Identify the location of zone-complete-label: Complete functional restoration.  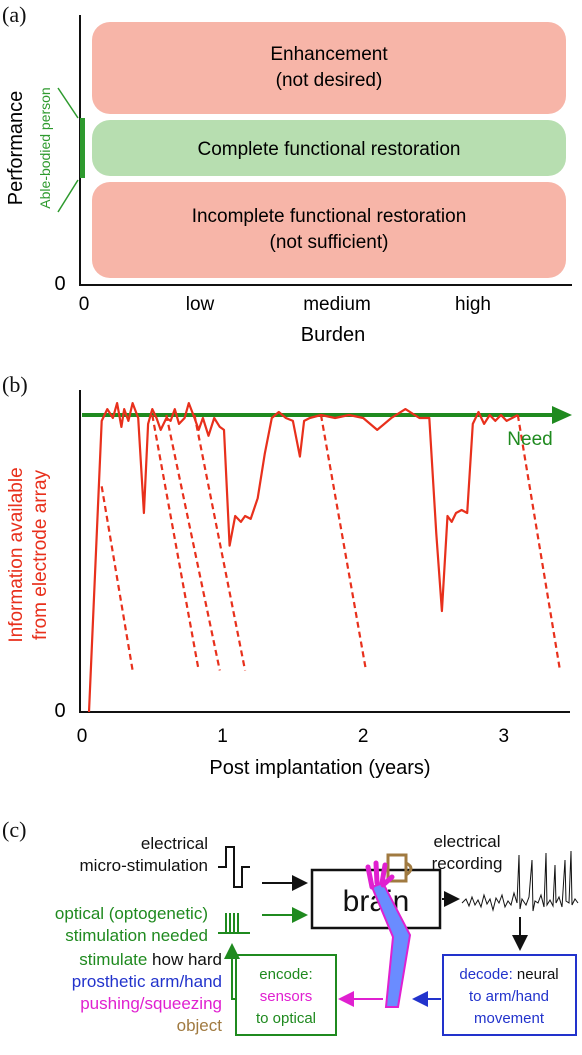
(329, 149).